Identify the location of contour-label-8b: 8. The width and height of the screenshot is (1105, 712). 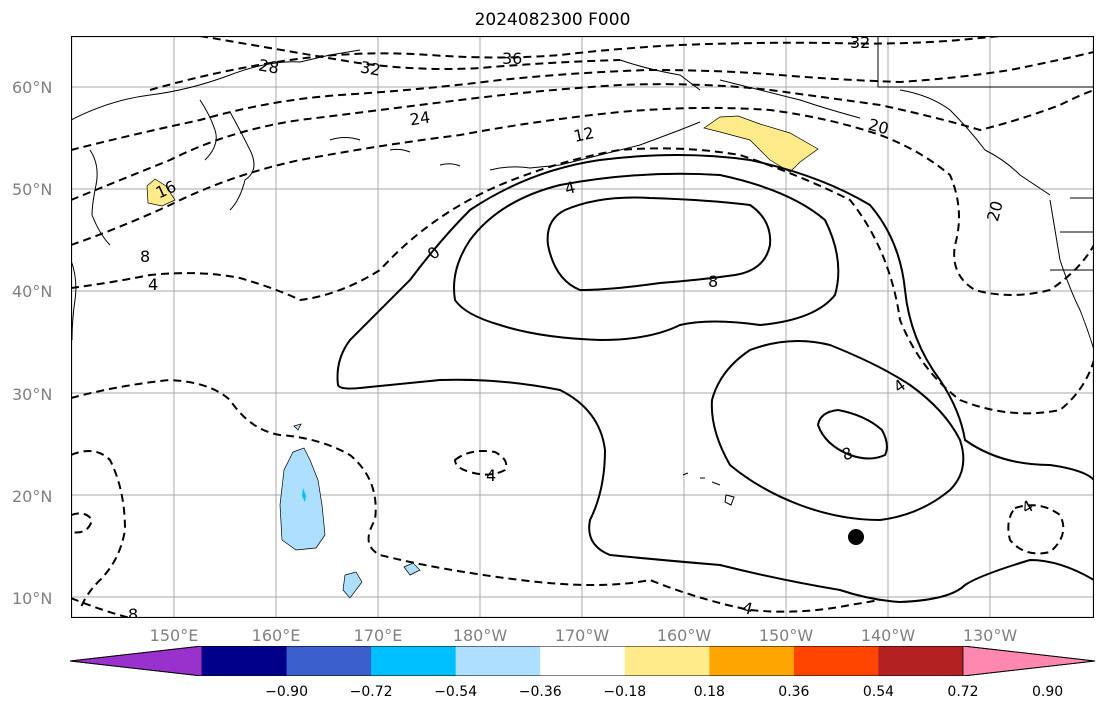
(713, 281).